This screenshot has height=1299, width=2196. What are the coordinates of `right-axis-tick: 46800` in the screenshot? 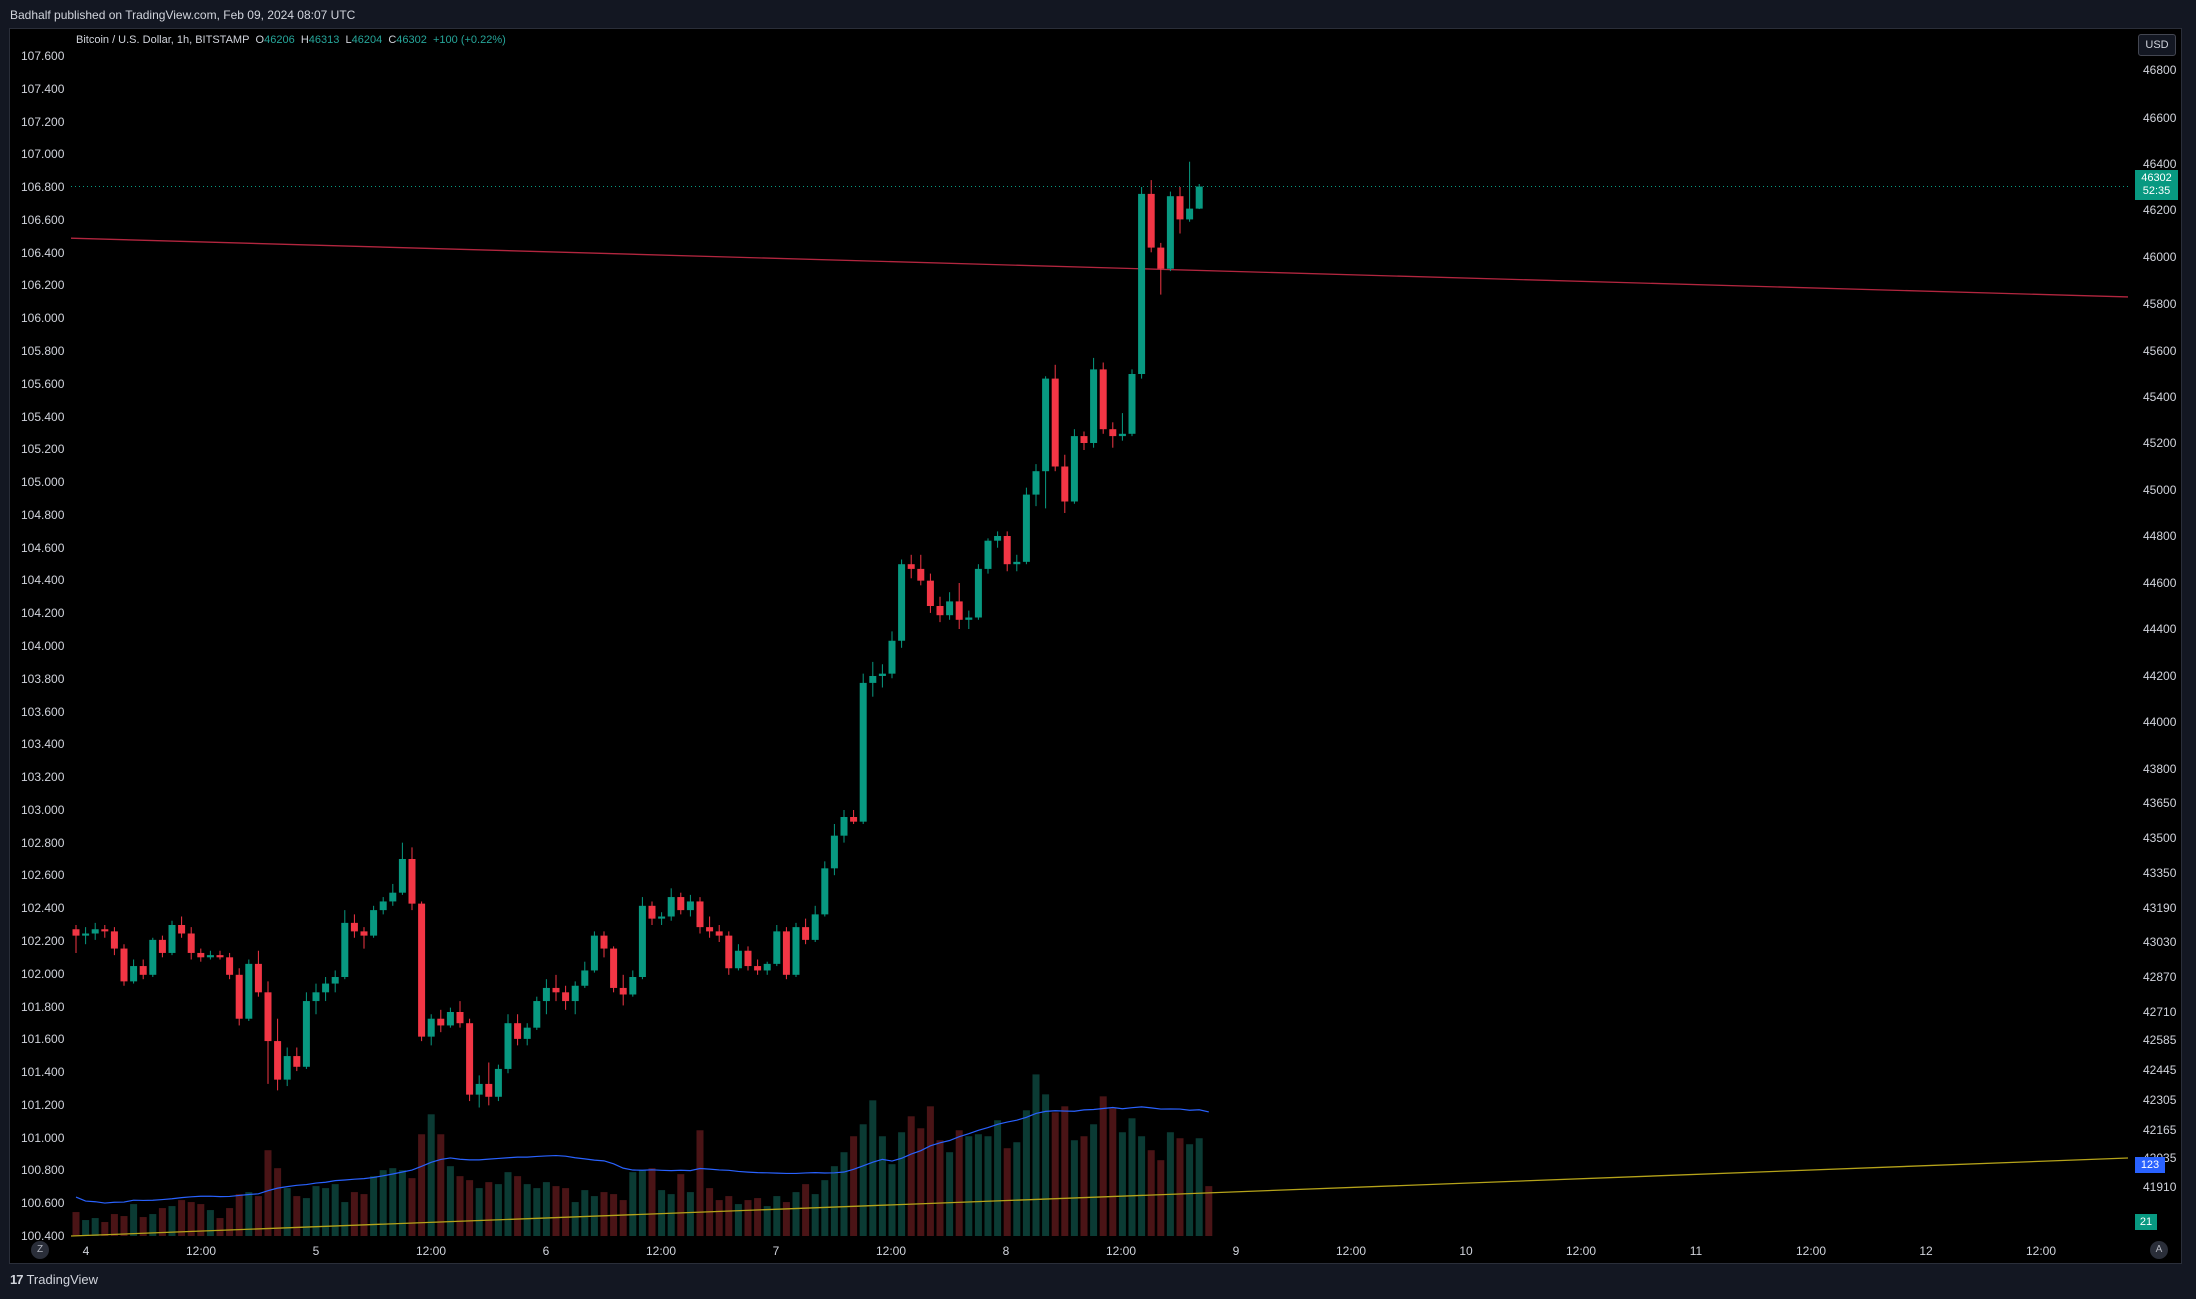 It's located at (2160, 70).